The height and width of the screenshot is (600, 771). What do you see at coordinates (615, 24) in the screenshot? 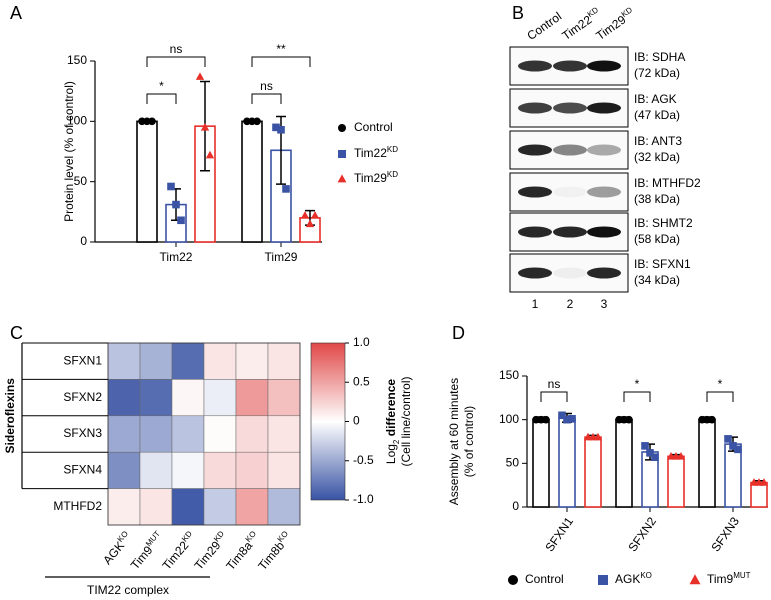
I see `lane-label: Tim29KD` at bounding box center [615, 24].